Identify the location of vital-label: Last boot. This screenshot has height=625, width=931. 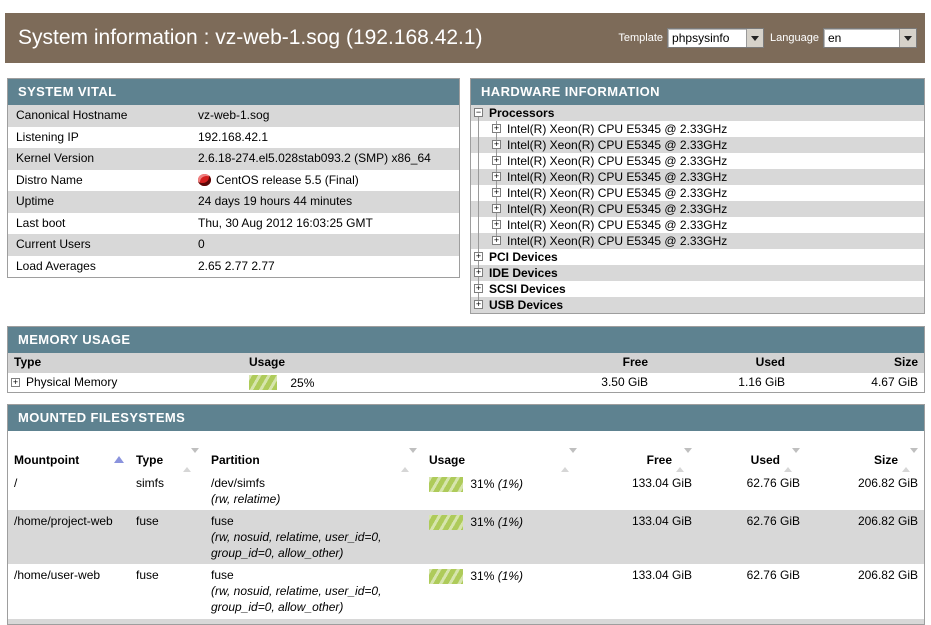
(41, 222).